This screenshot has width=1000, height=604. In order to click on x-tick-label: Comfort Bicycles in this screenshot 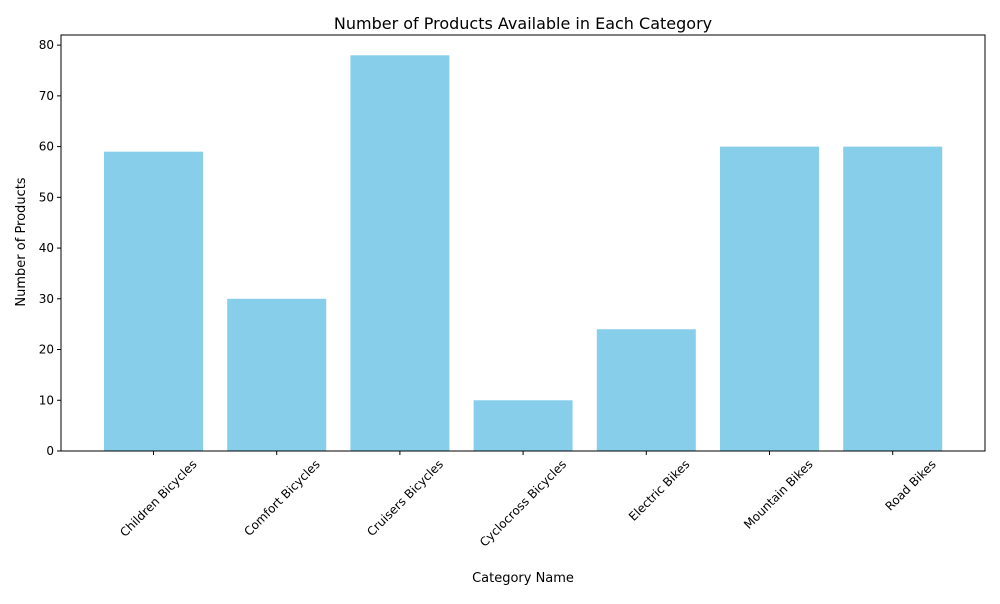, I will do `click(282, 498)`.